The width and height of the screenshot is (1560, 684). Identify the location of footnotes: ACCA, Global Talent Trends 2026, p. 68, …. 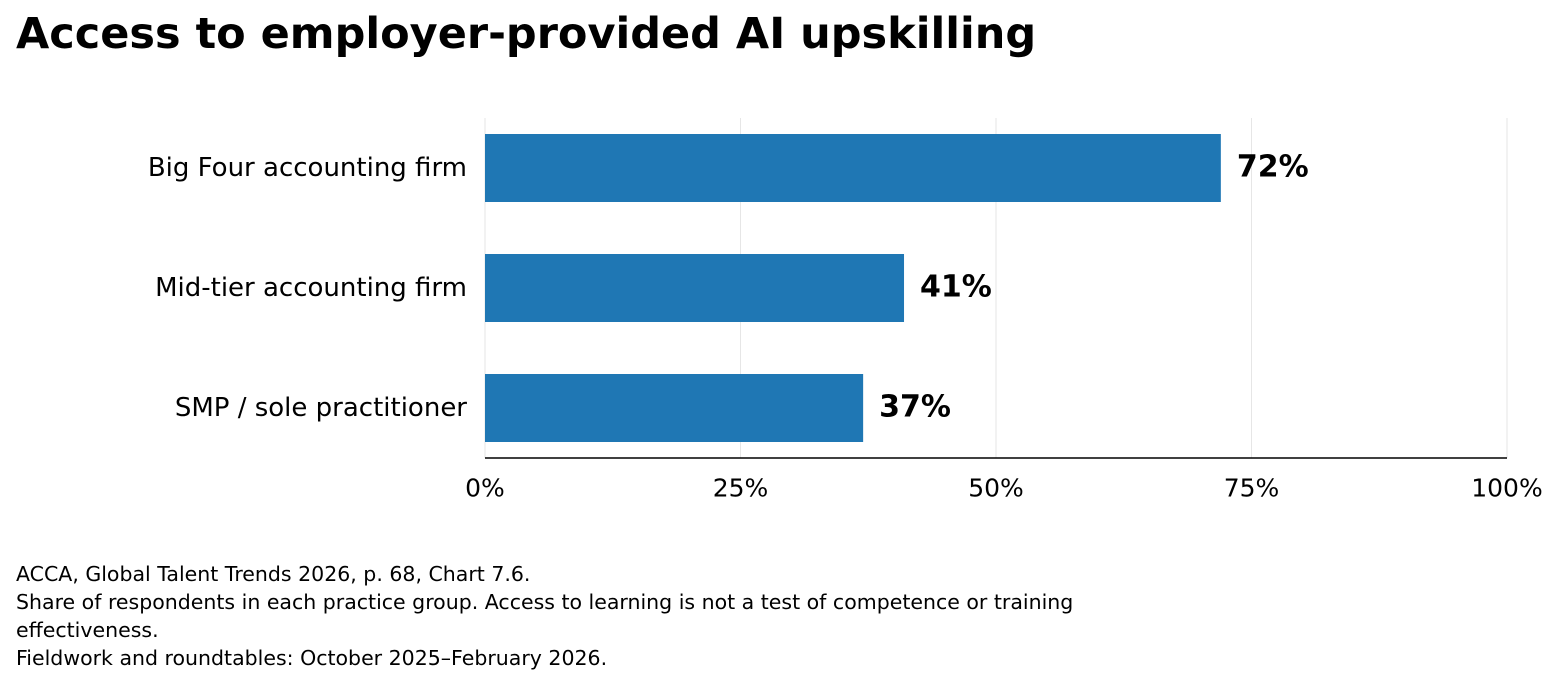
(544, 616).